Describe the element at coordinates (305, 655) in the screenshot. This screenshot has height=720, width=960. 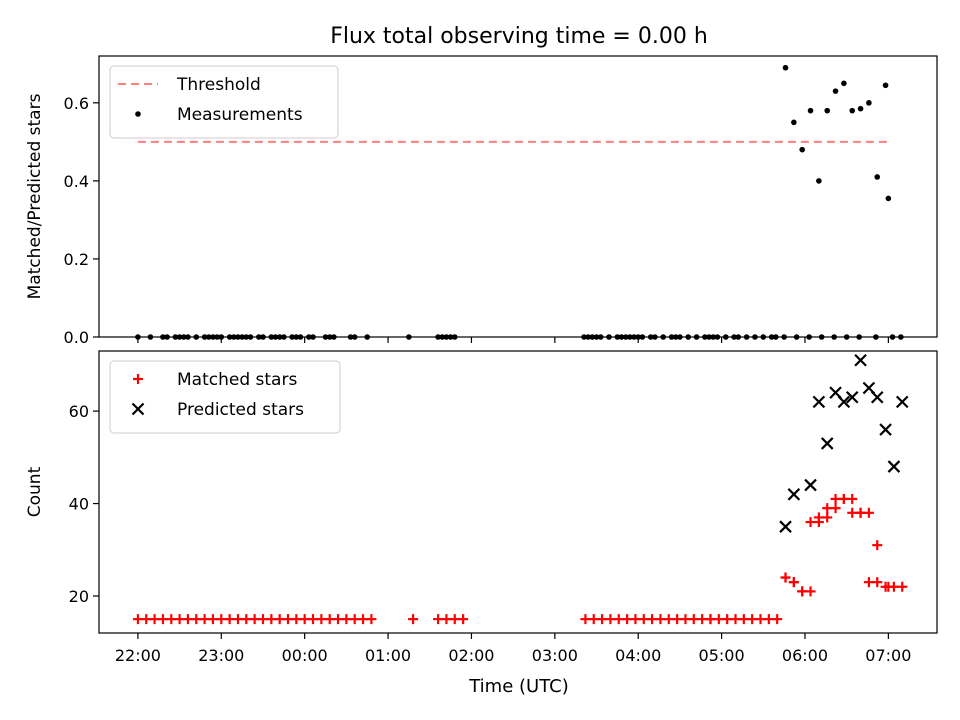
I see `x-tick-label: 00:00` at that location.